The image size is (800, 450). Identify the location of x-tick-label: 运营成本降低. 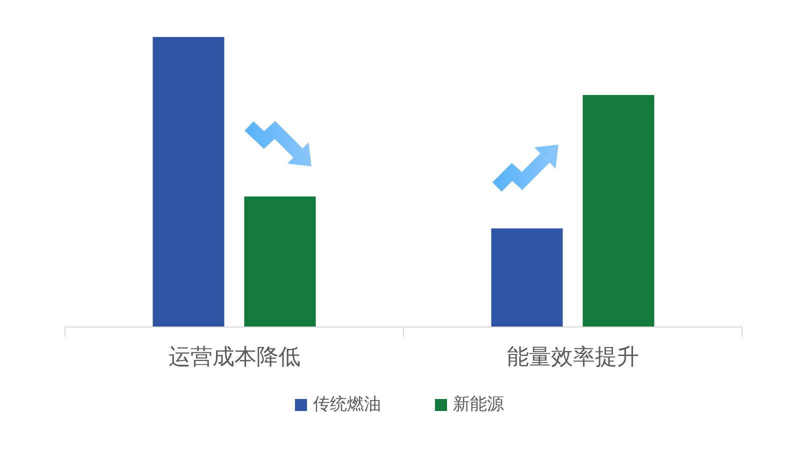
(234, 357).